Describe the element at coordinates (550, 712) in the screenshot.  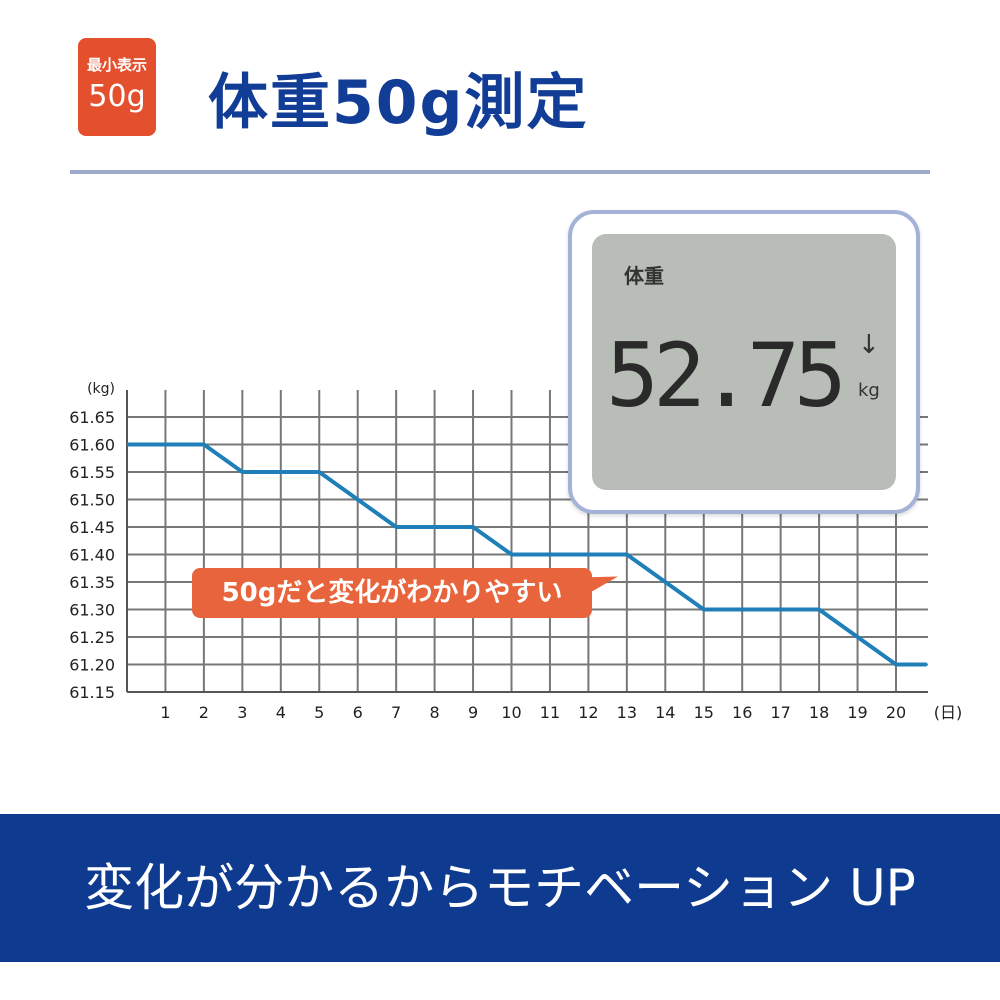
I see `x-tick-label: 11` at that location.